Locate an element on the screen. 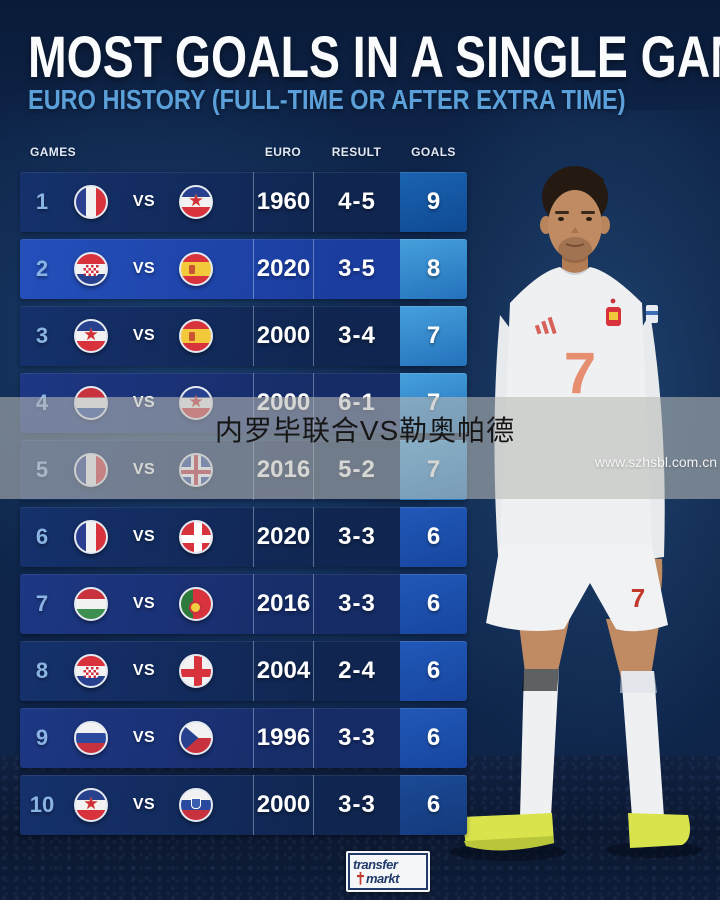  rank-cell: 6 is located at coordinates (42, 536).